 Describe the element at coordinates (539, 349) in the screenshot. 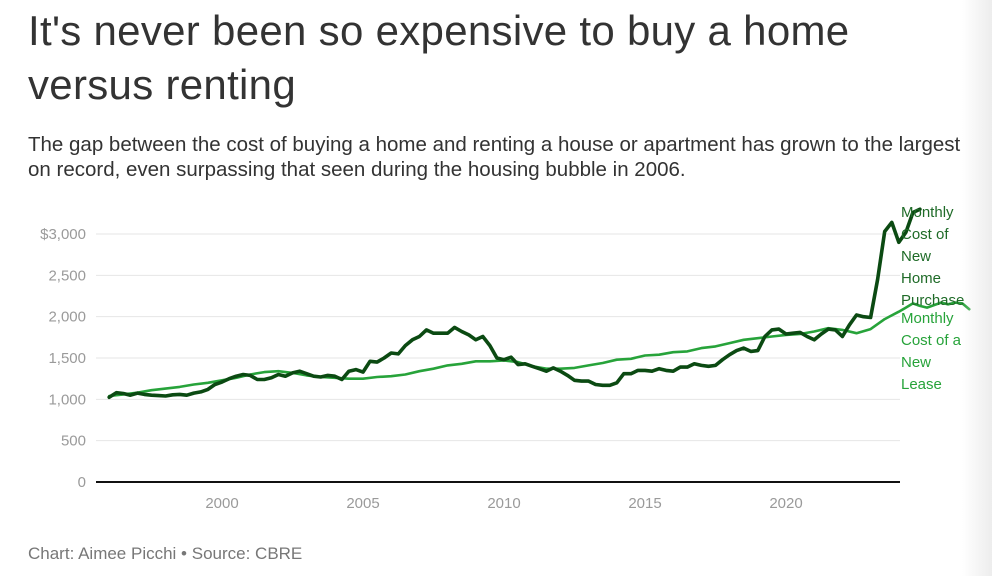

I see `lease-cost-line` at that location.